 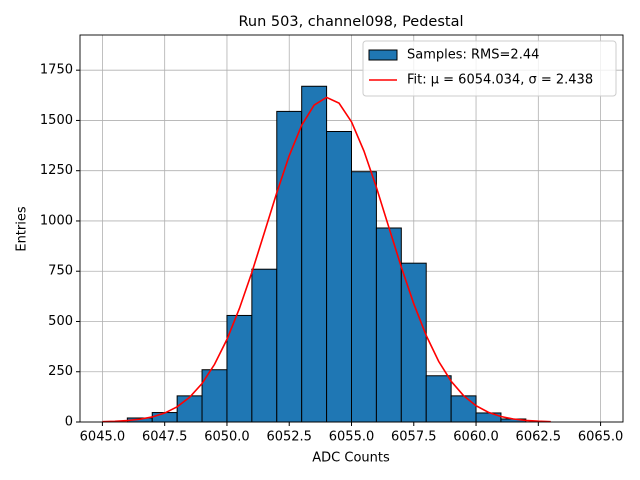 What do you see at coordinates (489, 68) in the screenshot?
I see `legend-box` at bounding box center [489, 68].